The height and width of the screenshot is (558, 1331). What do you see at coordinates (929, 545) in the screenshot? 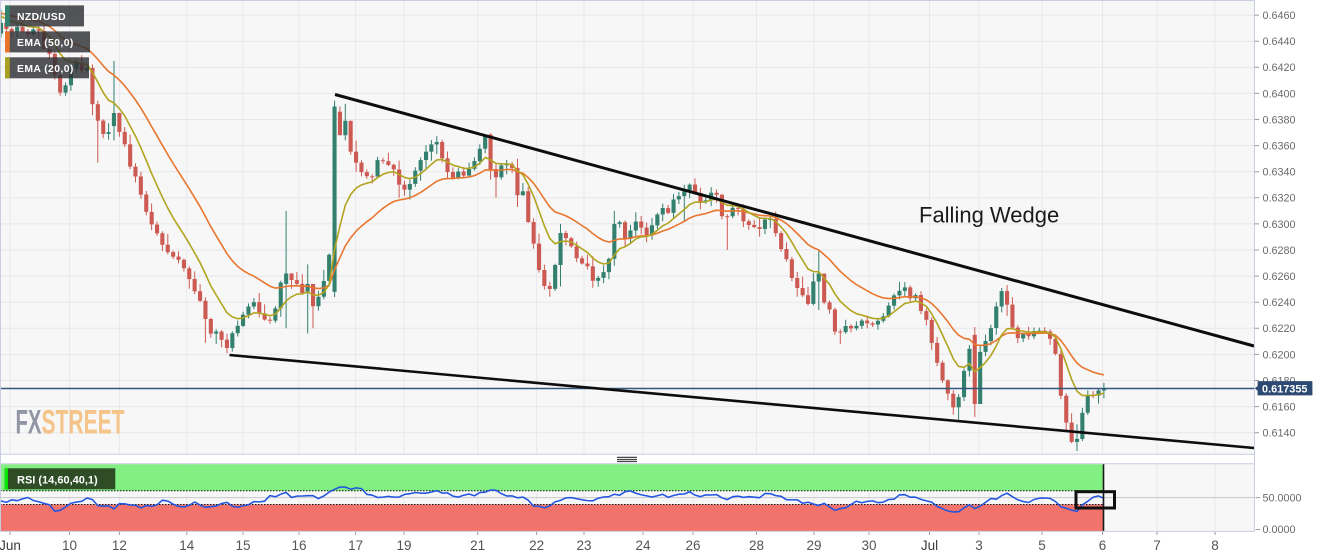
I see `svg-text: Jul` at bounding box center [929, 545].